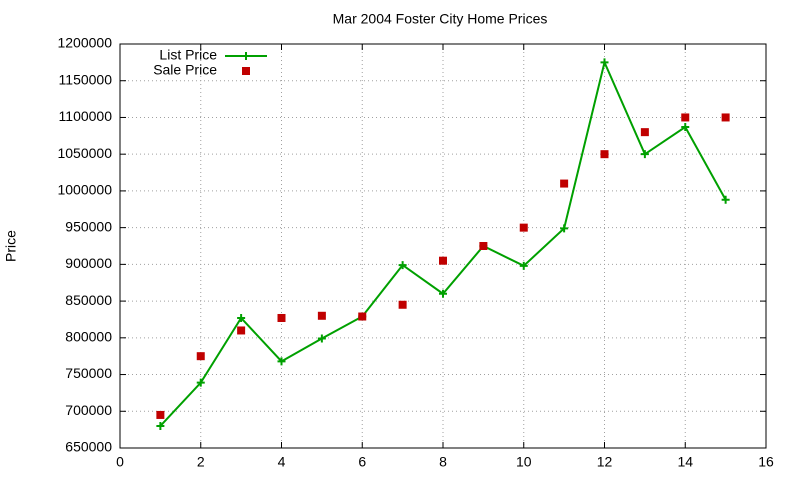 Image resolution: width=800 pixels, height=480 pixels. Describe the element at coordinates (88, 373) in the screenshot. I see `y-tick-label: 750000` at that location.